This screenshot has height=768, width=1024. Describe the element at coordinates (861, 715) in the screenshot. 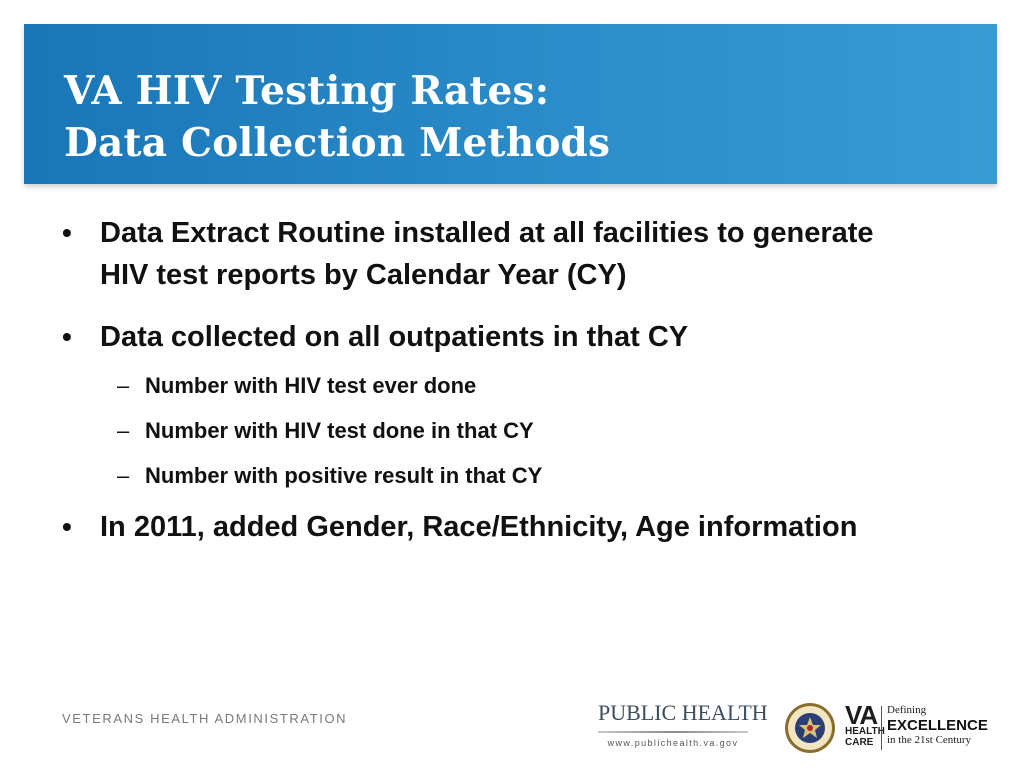

I see `va-logo-va: VA` at that location.